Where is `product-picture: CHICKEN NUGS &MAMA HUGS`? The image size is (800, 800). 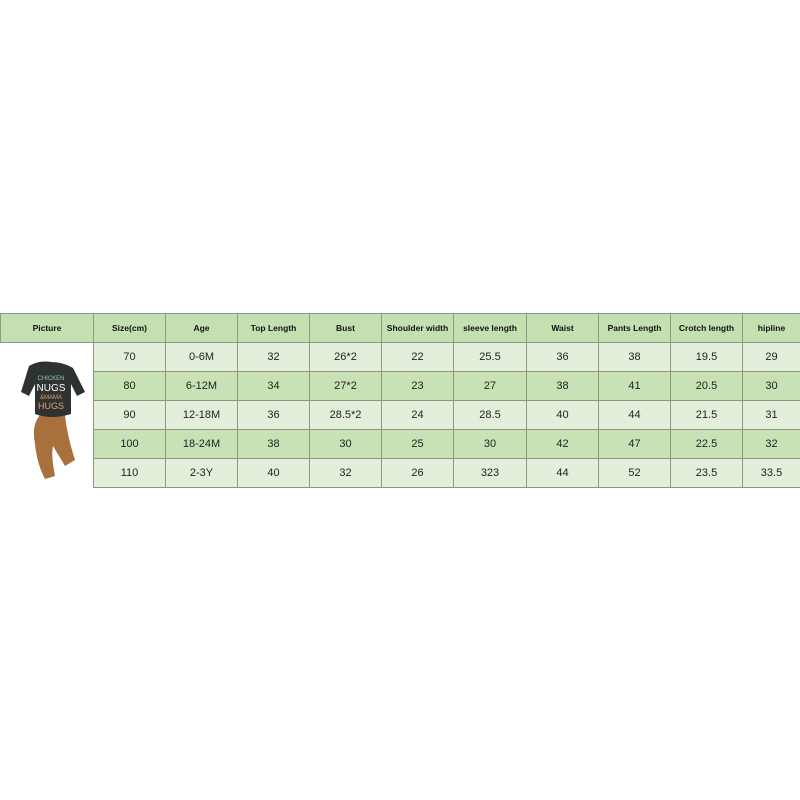
product-picture: CHICKEN NUGS &MAMA HUGS is located at coordinates (47, 415).